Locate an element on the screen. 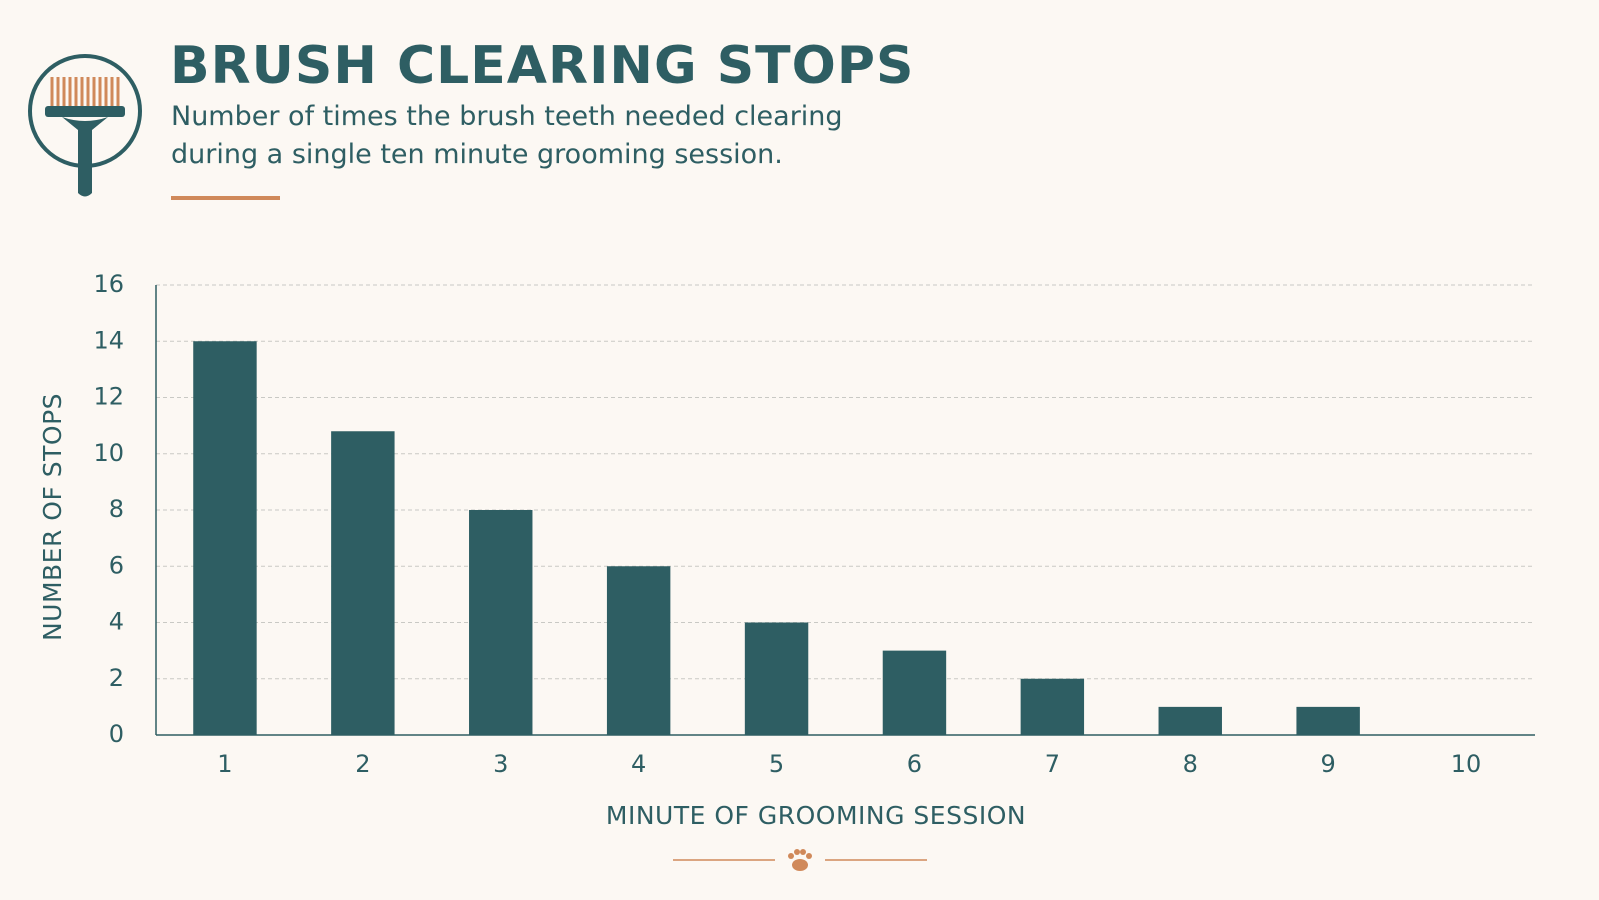 This screenshot has height=900, width=1599. x-axis-title: MINUTE OF GROOMING SESSION is located at coordinates (816, 815).